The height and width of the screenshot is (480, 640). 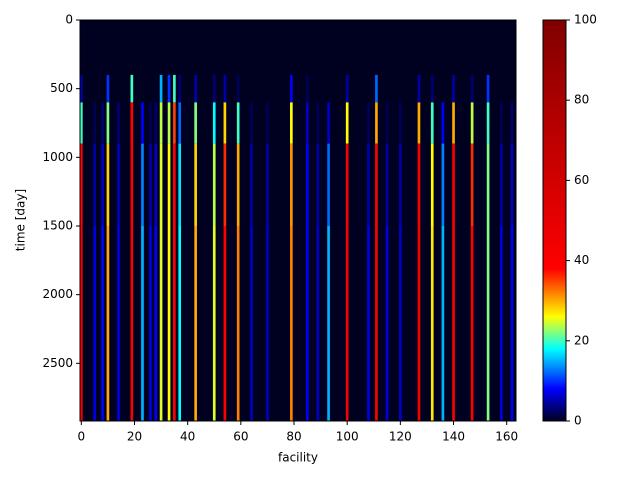 I want to click on x-tick-label: 140, so click(x=453, y=437).